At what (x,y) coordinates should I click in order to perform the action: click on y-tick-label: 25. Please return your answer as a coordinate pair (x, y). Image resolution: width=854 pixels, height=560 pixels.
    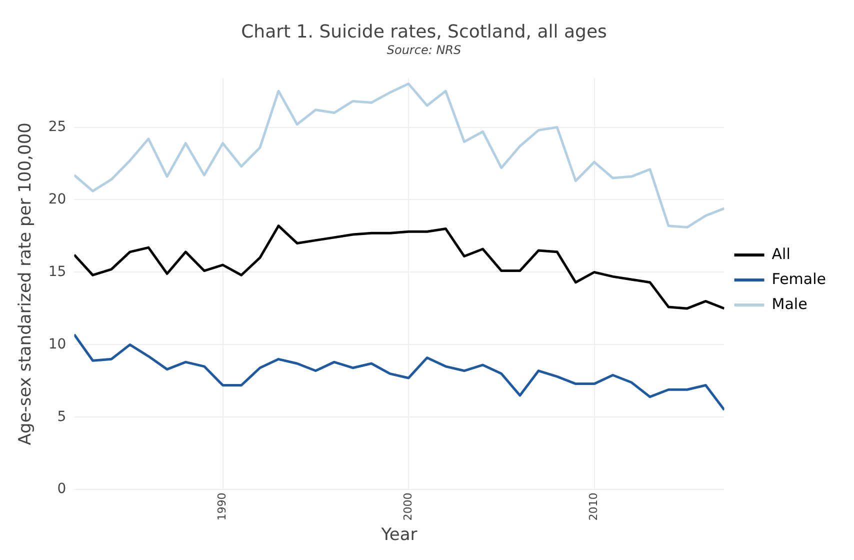
    Looking at the image, I should click on (57, 126).